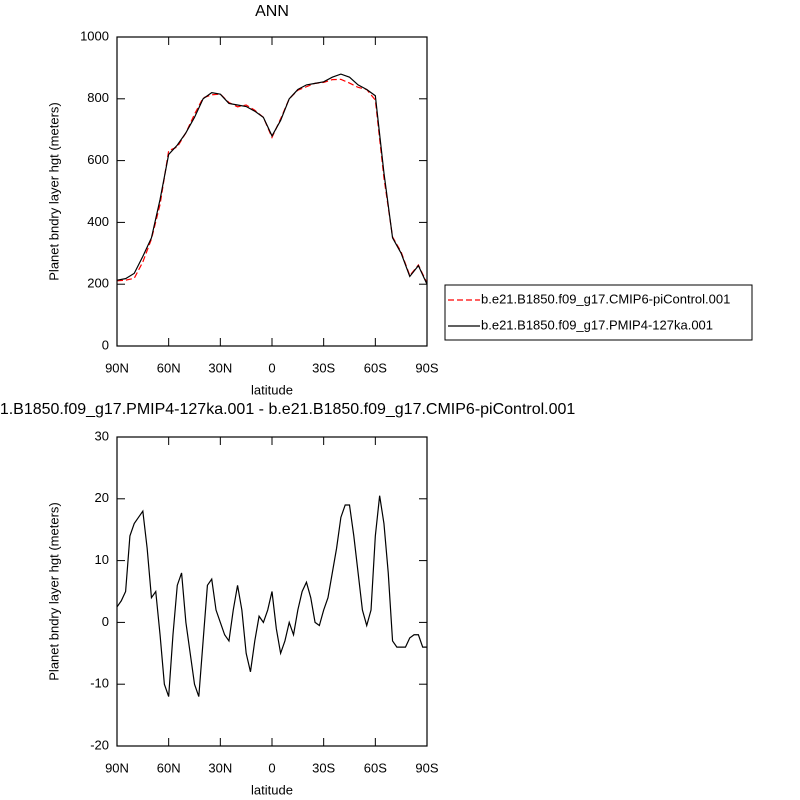 Image resolution: width=800 pixels, height=800 pixels. Describe the element at coordinates (99, 744) in the screenshot. I see `y-tick-label: -20` at that location.